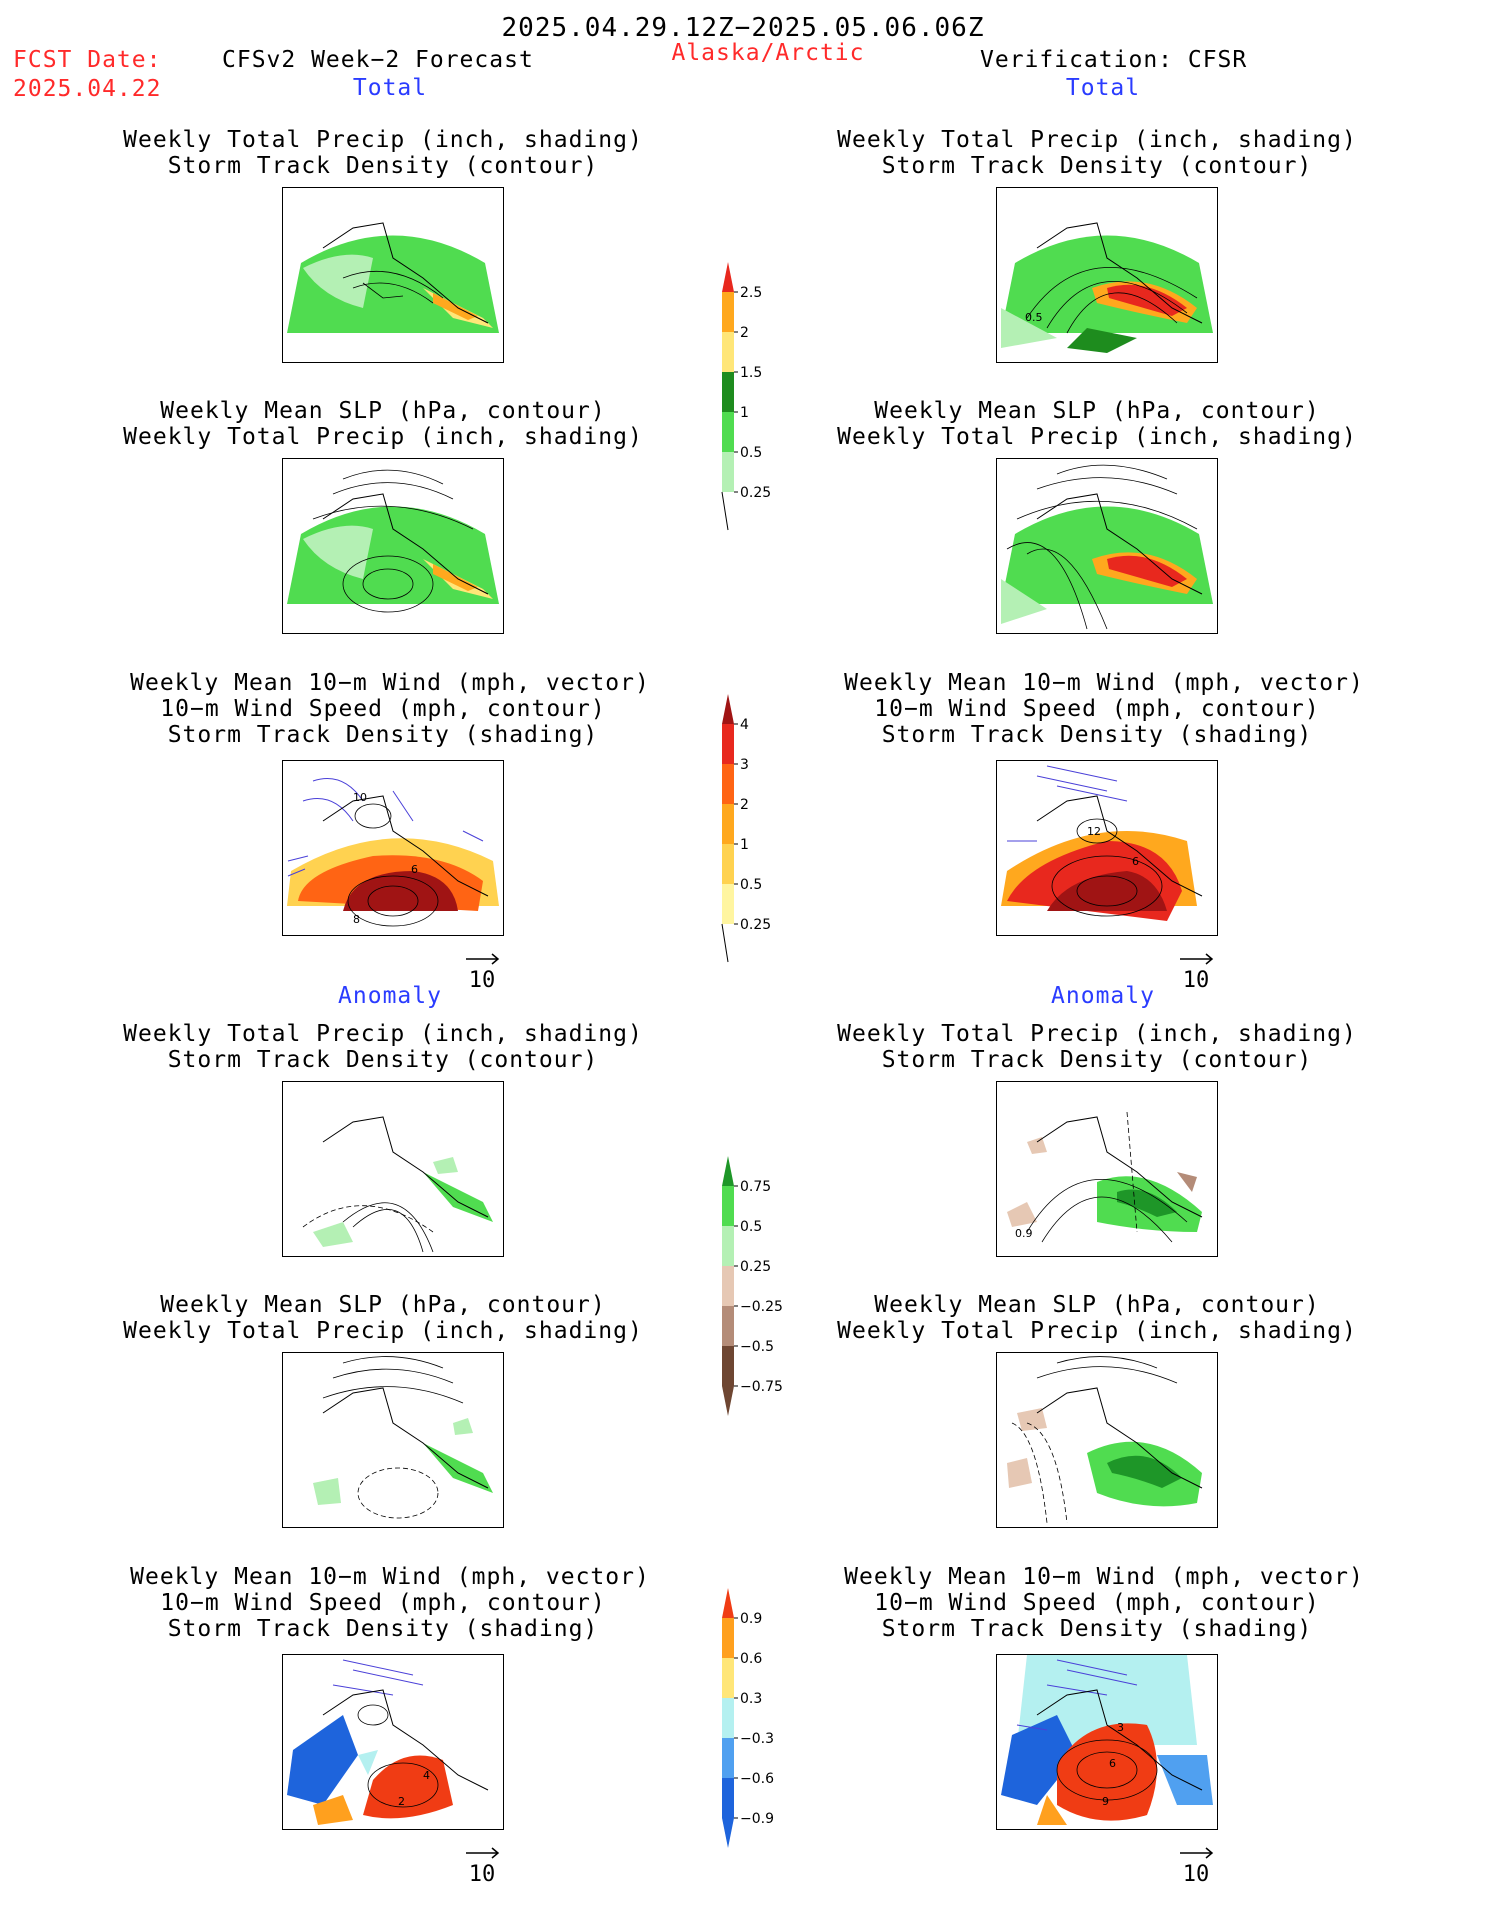  I want to click on section-total-left: Total, so click(390, 88).